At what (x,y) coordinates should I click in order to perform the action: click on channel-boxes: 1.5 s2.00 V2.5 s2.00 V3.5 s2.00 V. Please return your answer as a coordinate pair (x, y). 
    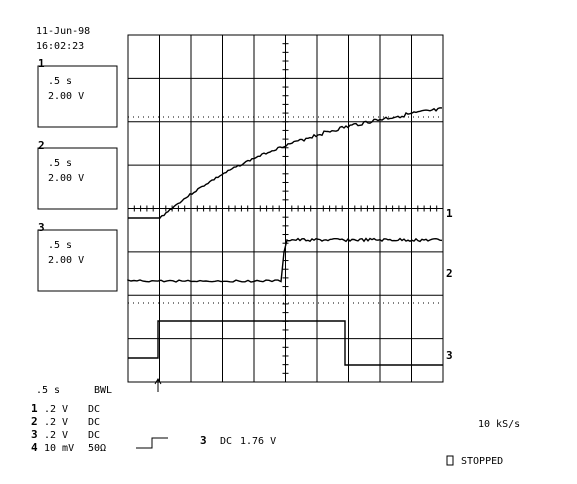
    Looking at the image, I should click on (77, 174).